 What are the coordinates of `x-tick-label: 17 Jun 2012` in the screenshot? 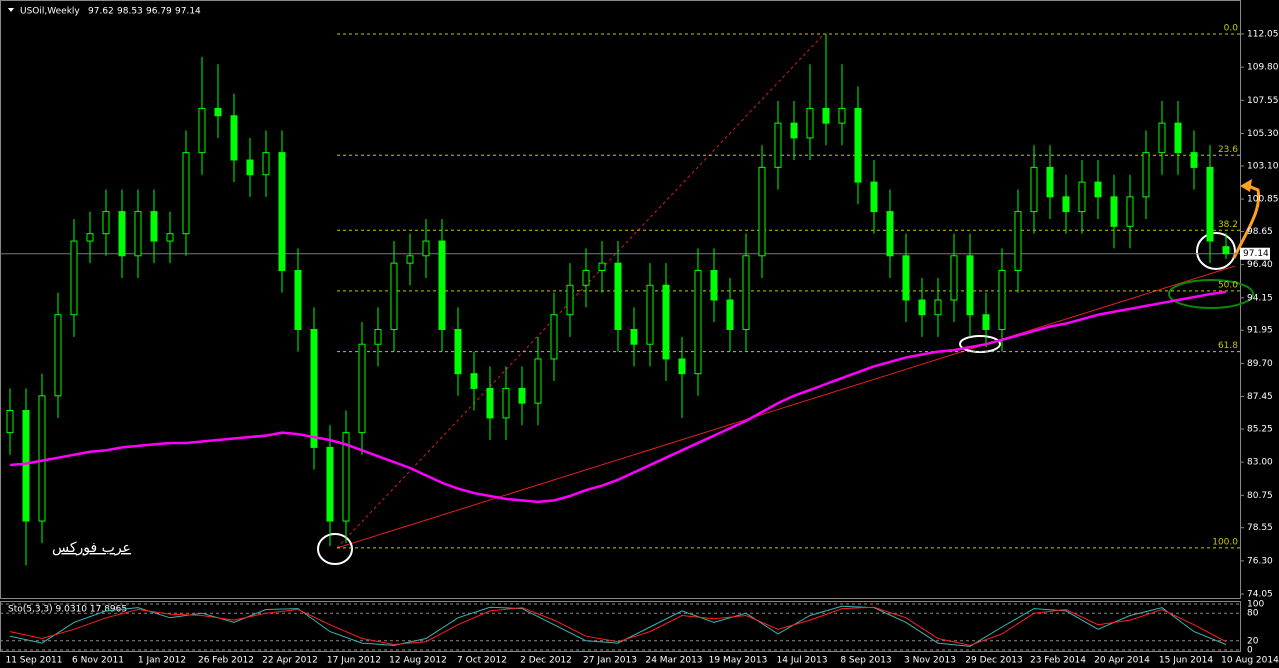 It's located at (354, 661).